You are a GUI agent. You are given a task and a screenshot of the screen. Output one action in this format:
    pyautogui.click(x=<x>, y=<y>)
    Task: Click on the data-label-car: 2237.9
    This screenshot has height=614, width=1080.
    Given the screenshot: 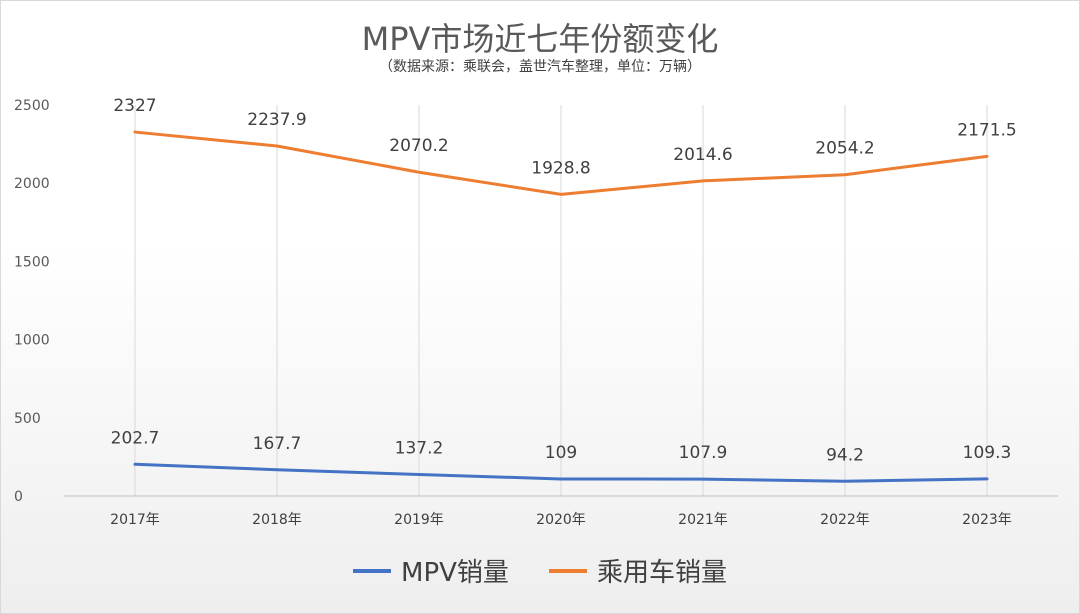 What is the action you would take?
    pyautogui.click(x=276, y=120)
    